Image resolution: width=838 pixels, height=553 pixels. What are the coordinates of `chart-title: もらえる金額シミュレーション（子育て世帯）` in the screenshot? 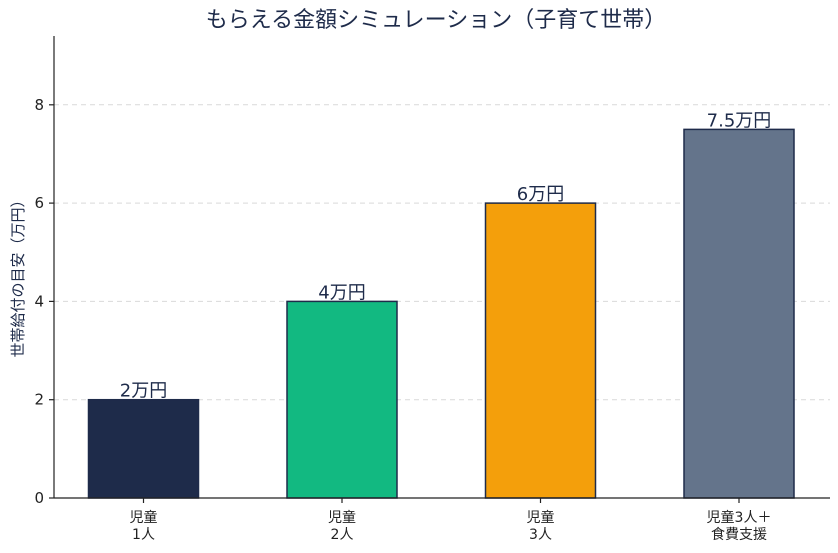 It's located at (436, 20).